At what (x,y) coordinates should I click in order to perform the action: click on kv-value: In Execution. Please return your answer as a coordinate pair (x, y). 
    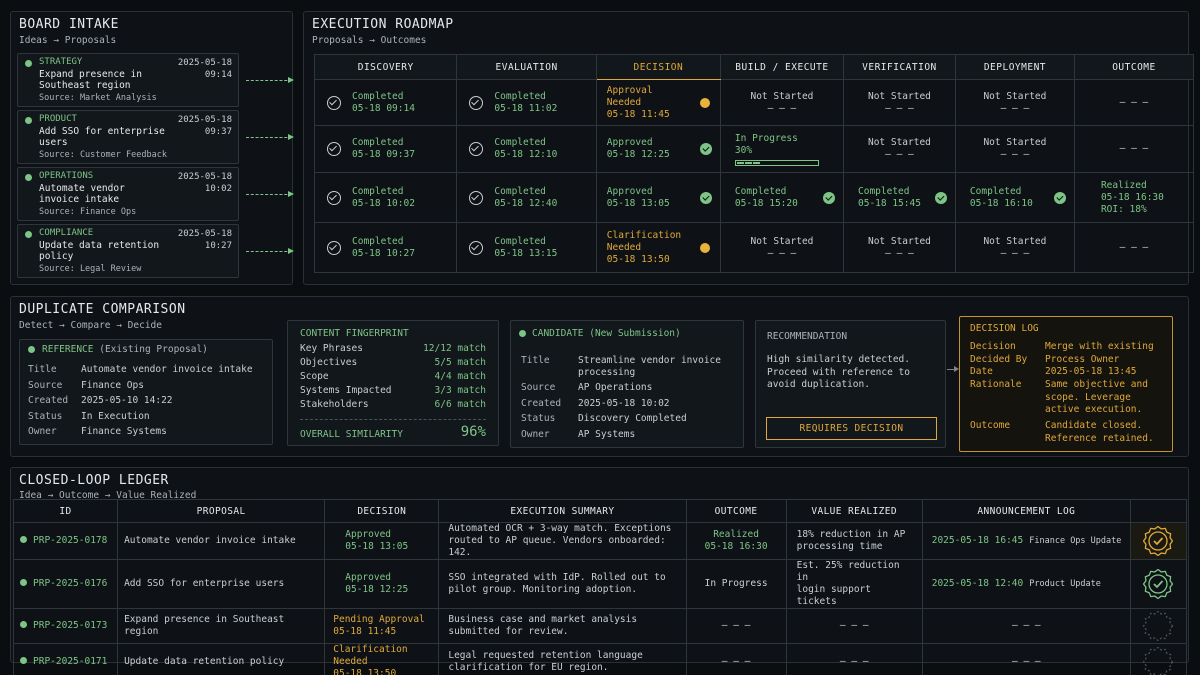
    Looking at the image, I should click on (115, 416).